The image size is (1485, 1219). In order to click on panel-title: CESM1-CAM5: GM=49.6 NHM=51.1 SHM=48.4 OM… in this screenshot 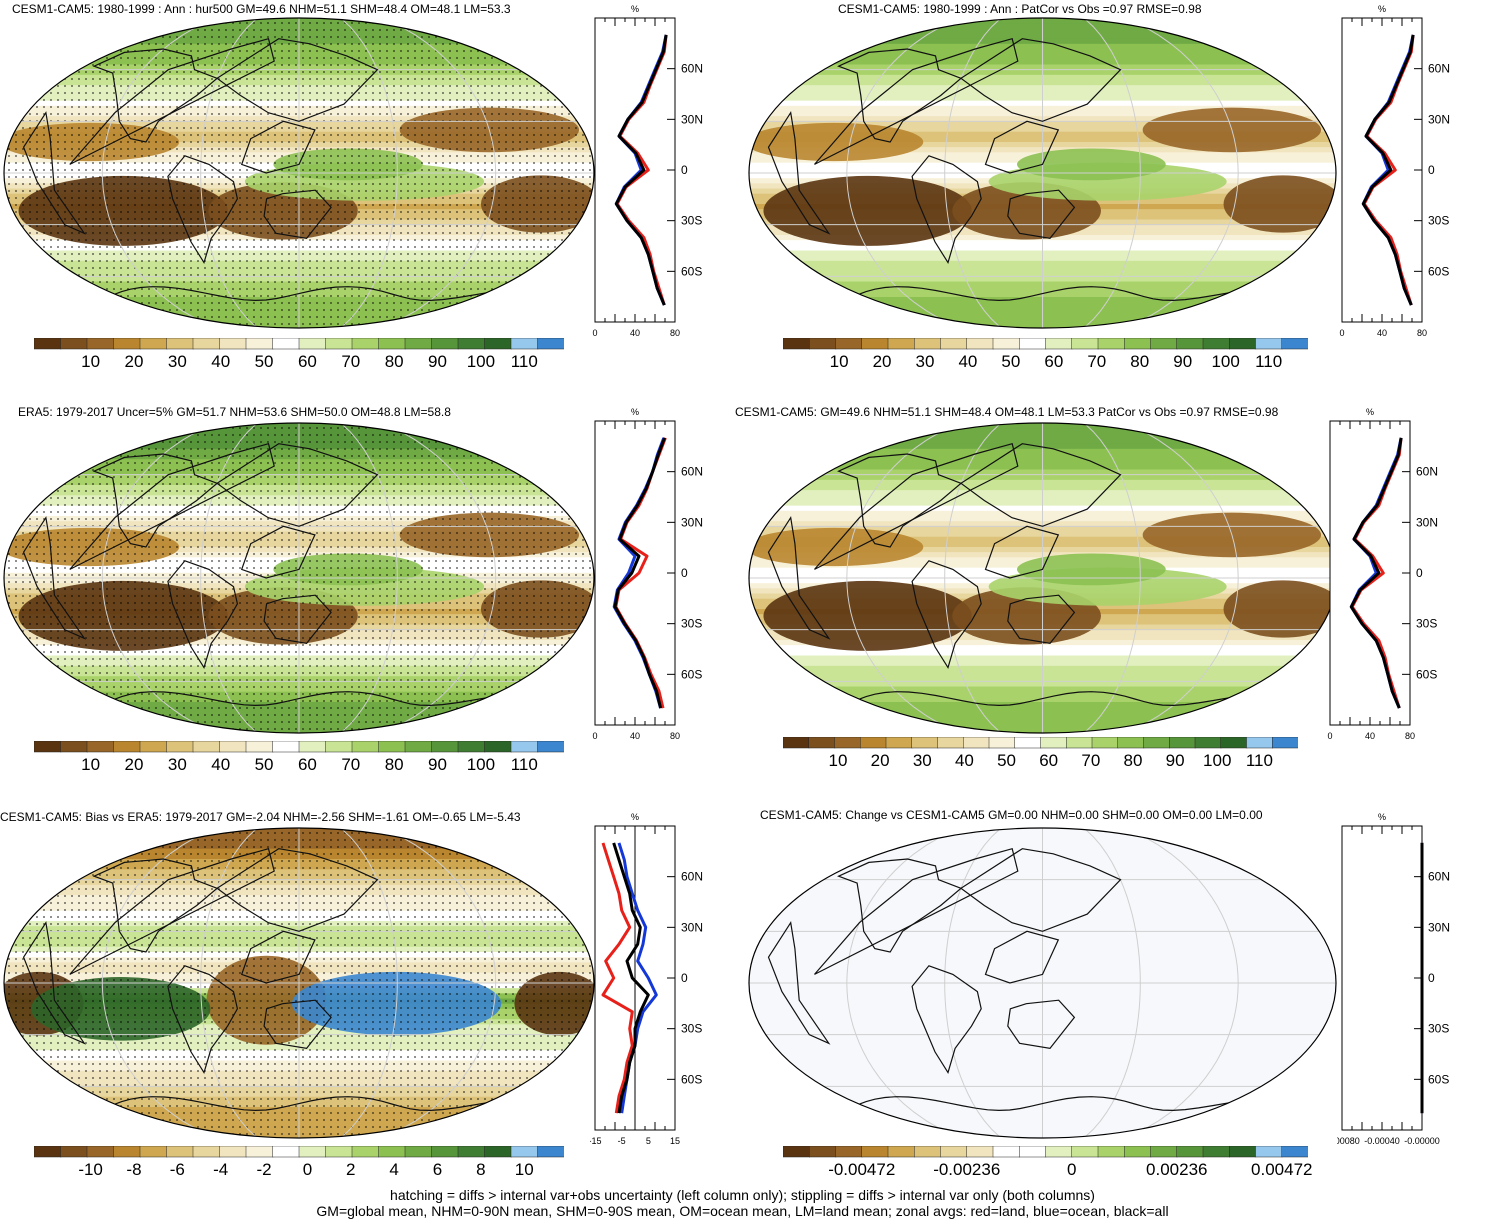, I will do `click(1007, 412)`.